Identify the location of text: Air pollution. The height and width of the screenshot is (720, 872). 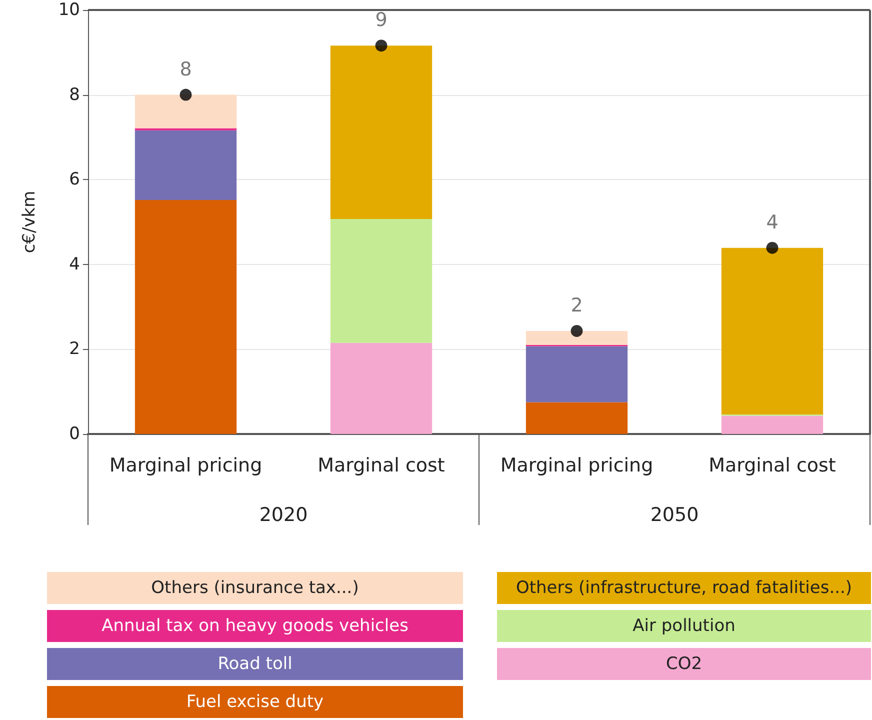
(684, 626).